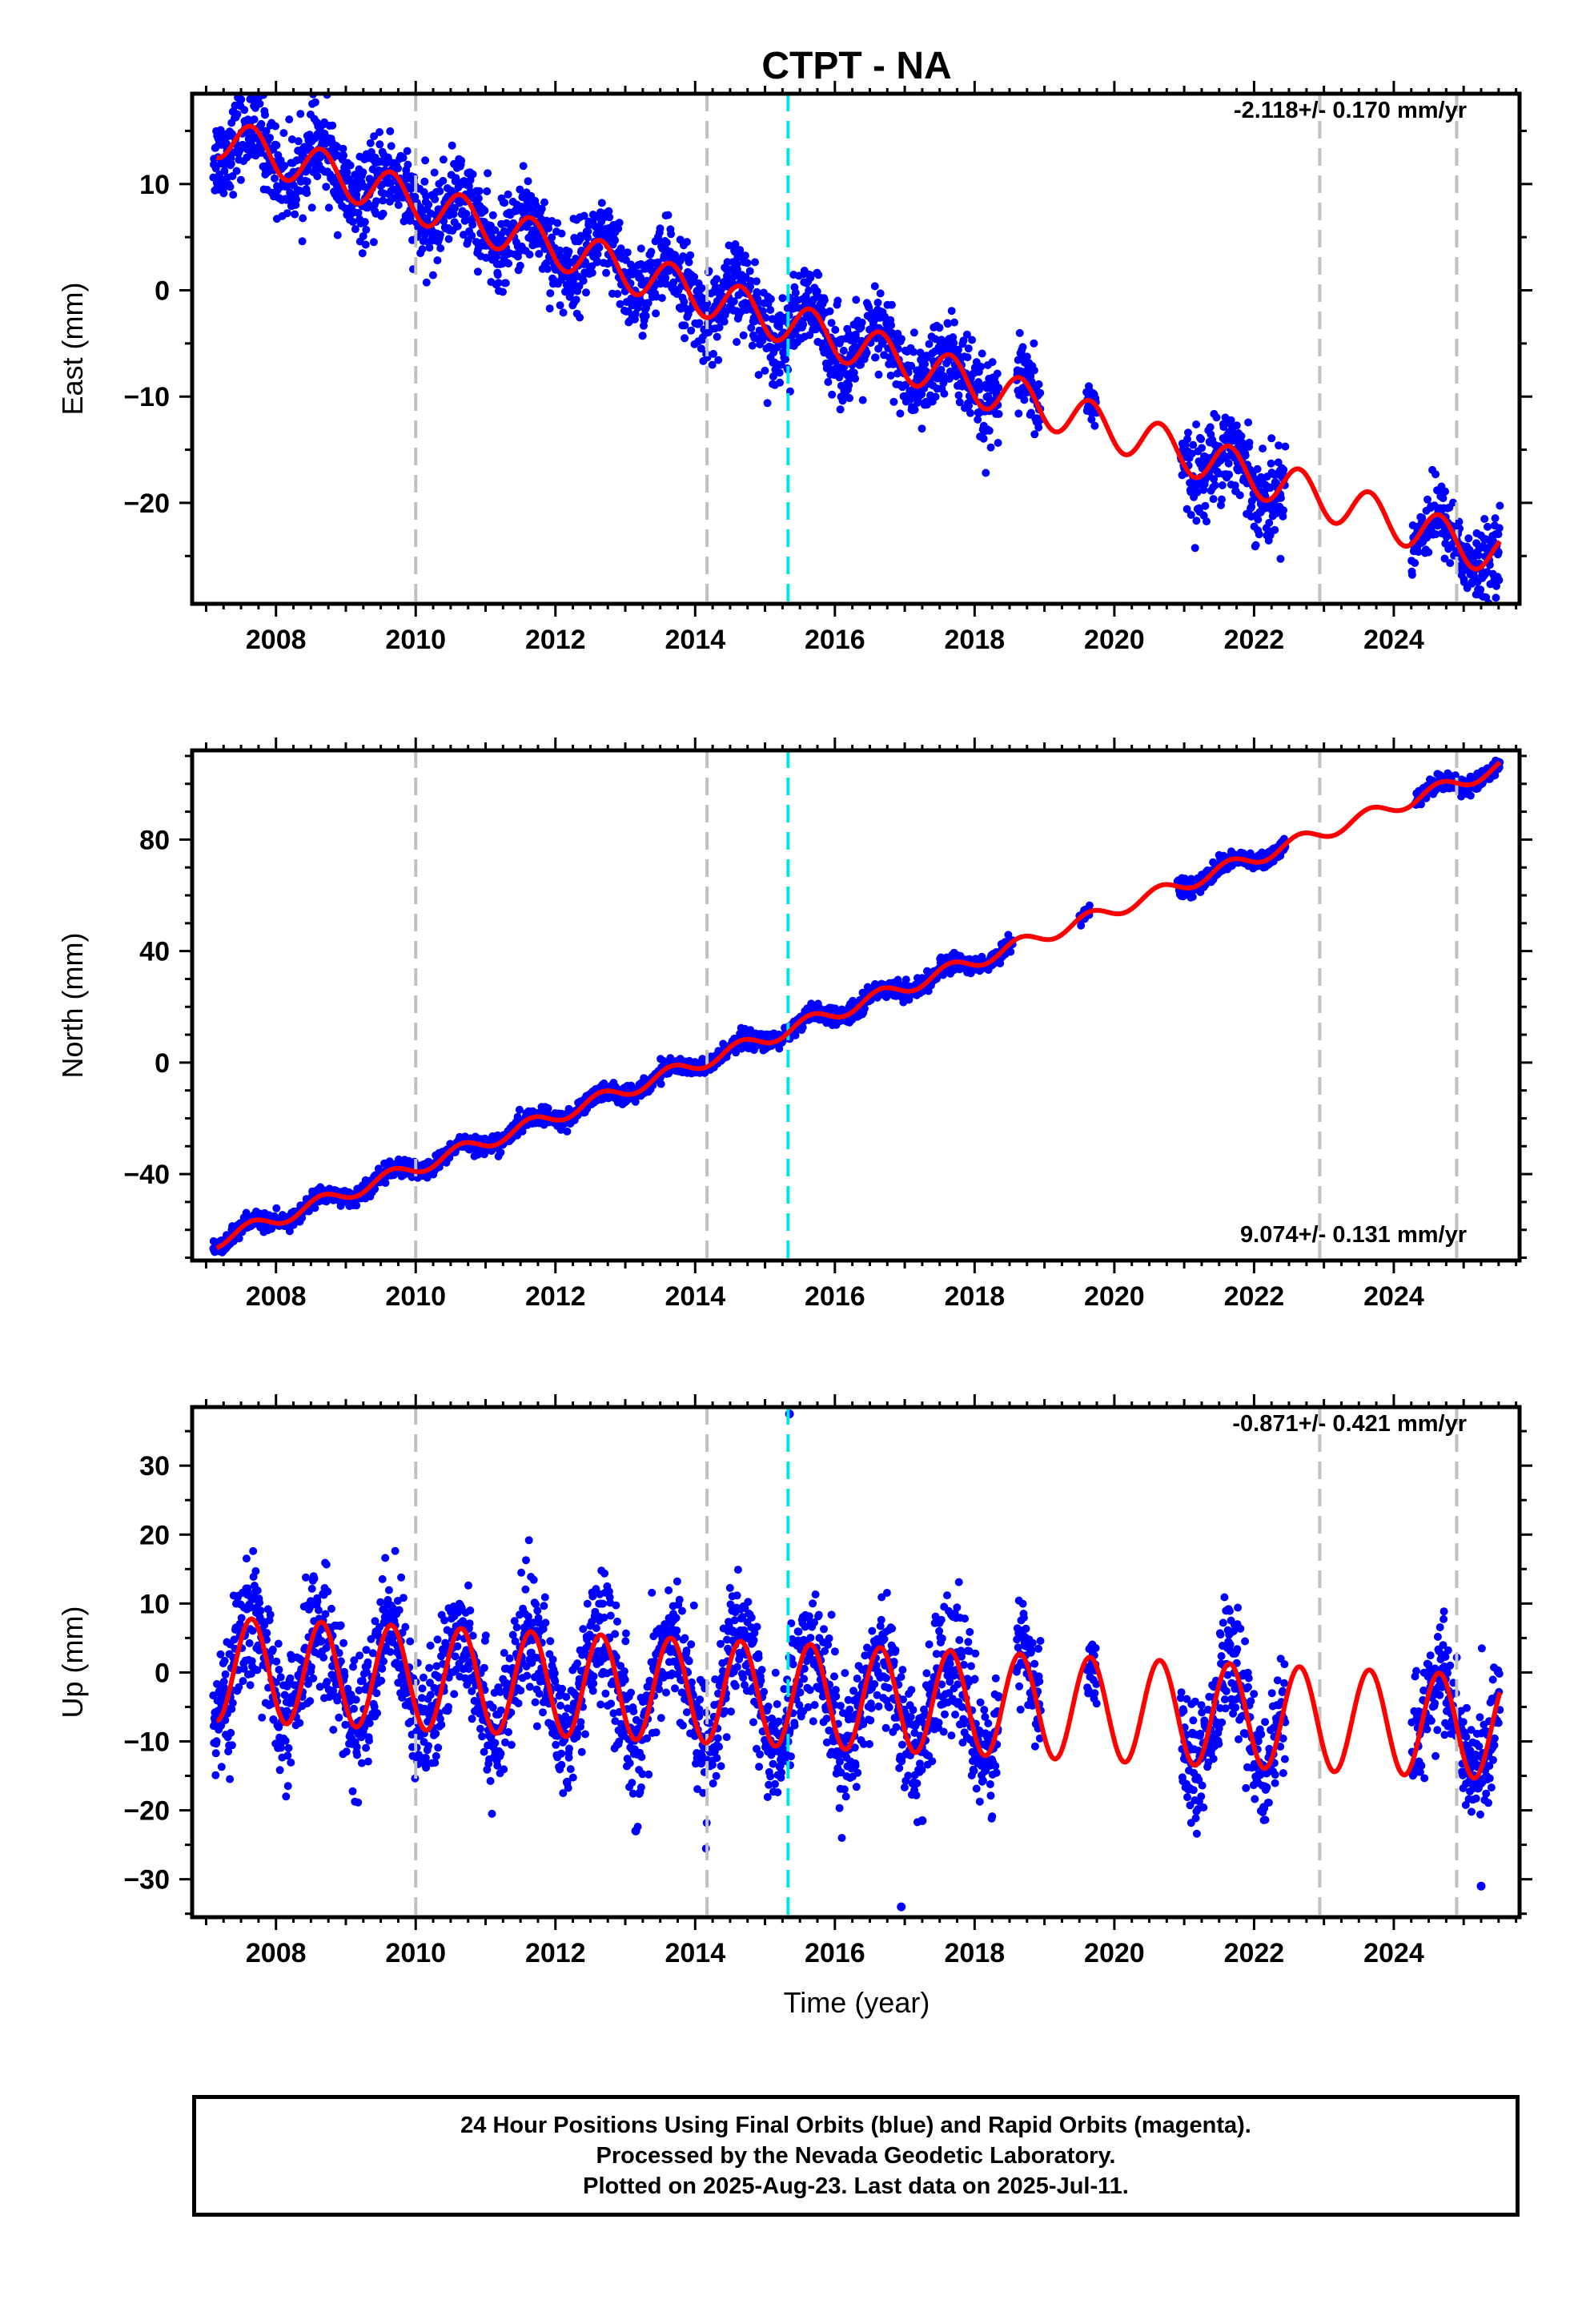 This screenshot has width=1582, height=2324. What do you see at coordinates (146, 397) in the screenshot?
I see `y-tick-label: −10` at bounding box center [146, 397].